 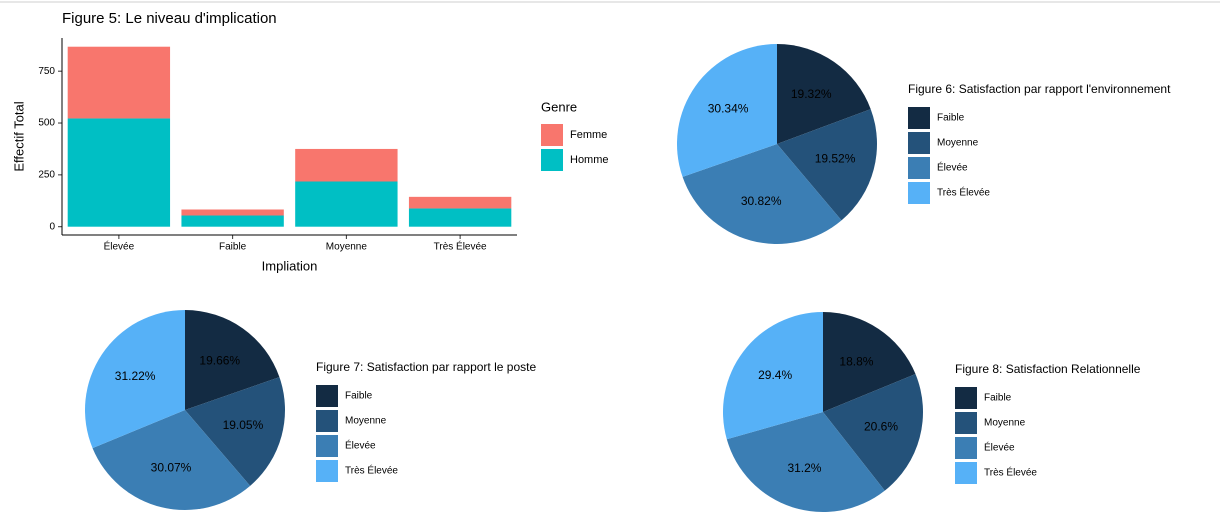 I want to click on x-tick-label: Moyenne, so click(x=347, y=247).